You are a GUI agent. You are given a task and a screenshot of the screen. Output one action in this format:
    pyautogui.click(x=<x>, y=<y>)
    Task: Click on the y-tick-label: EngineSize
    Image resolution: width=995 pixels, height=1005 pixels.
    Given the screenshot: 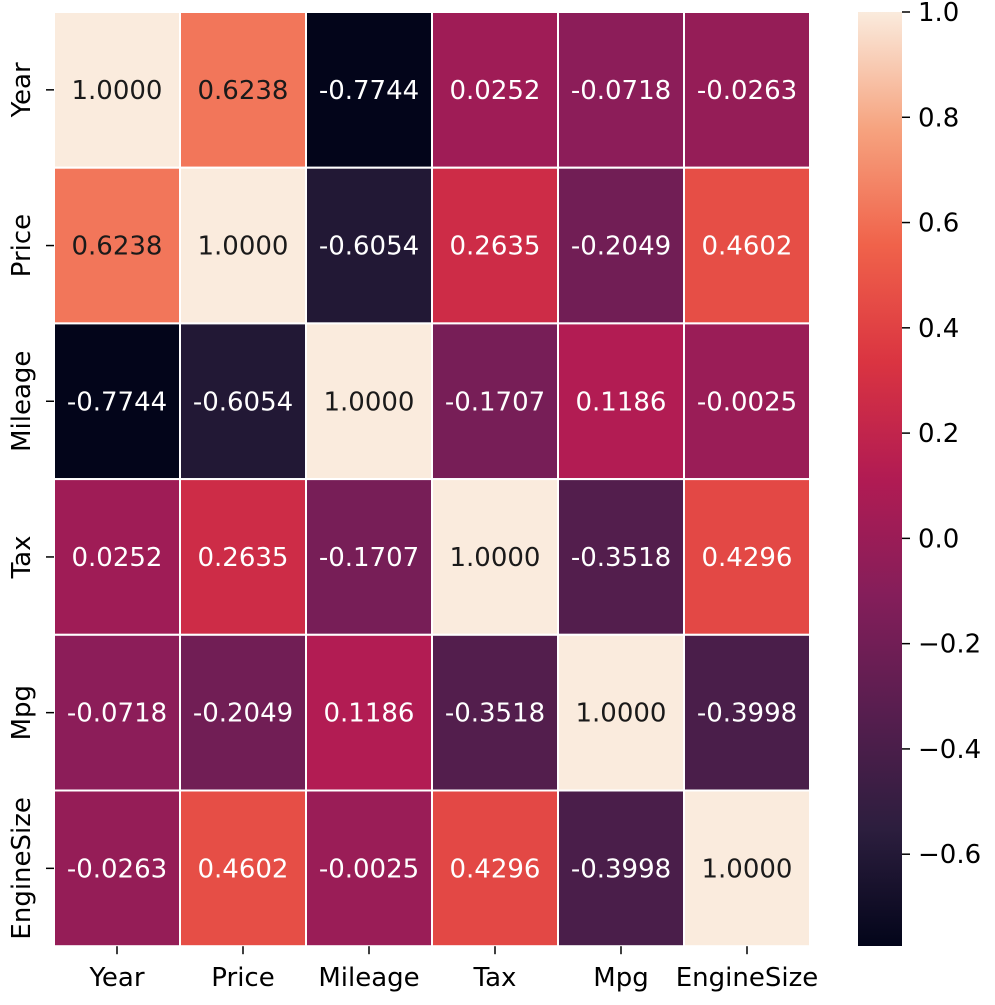 What is the action you would take?
    pyautogui.click(x=22, y=868)
    